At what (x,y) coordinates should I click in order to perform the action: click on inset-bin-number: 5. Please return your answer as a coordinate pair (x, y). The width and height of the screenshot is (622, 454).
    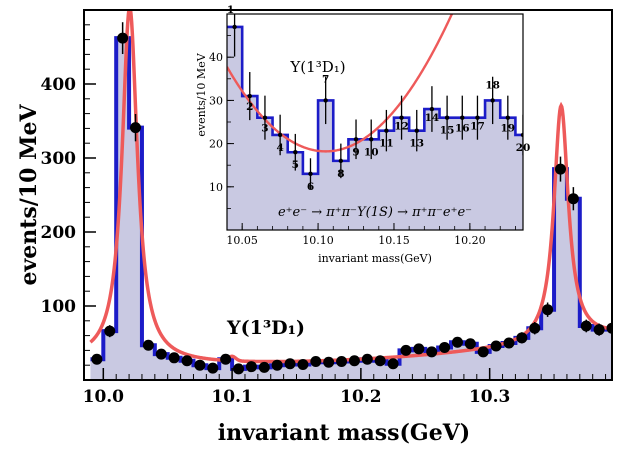
    Looking at the image, I should click on (295, 165).